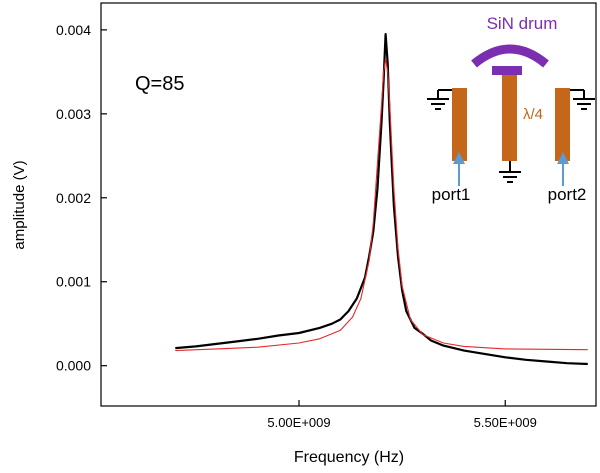  Describe the element at coordinates (509, 118) in the screenshot. I see `resonator-center` at that location.